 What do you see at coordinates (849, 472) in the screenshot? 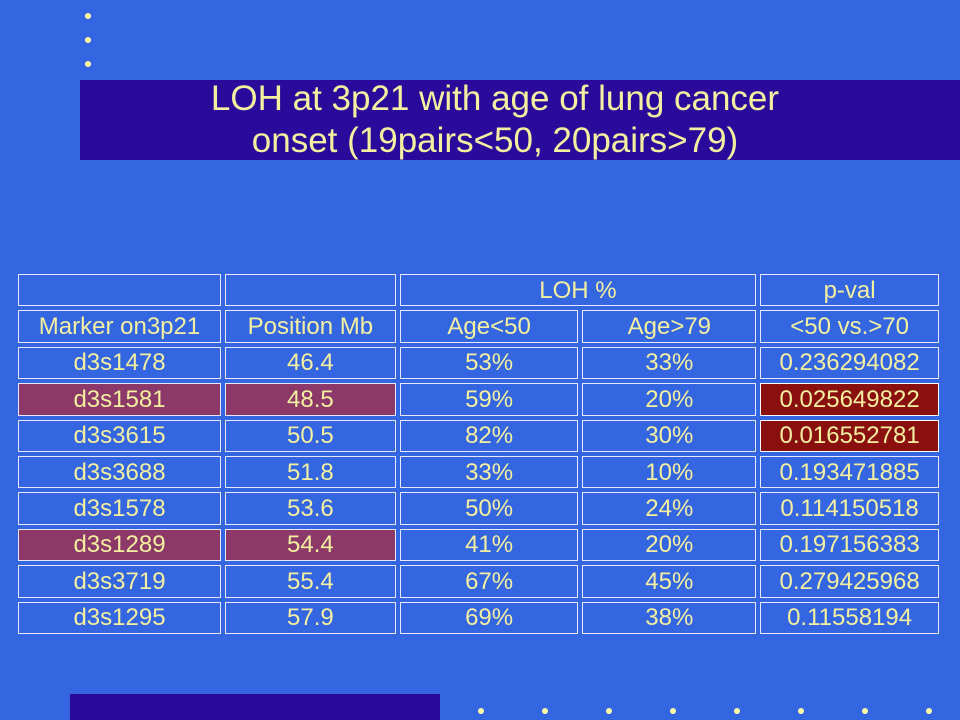
I see `pval-cell: 0.193471885` at bounding box center [849, 472].